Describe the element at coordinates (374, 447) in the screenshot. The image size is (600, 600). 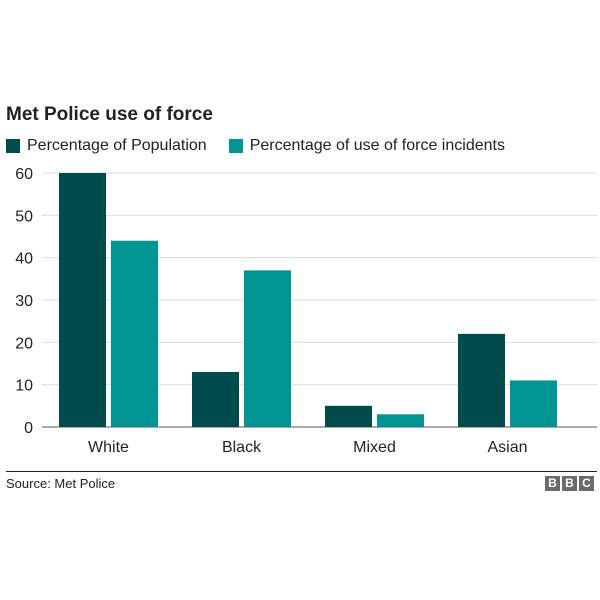
I see `x-tick-label: Mixed` at that location.